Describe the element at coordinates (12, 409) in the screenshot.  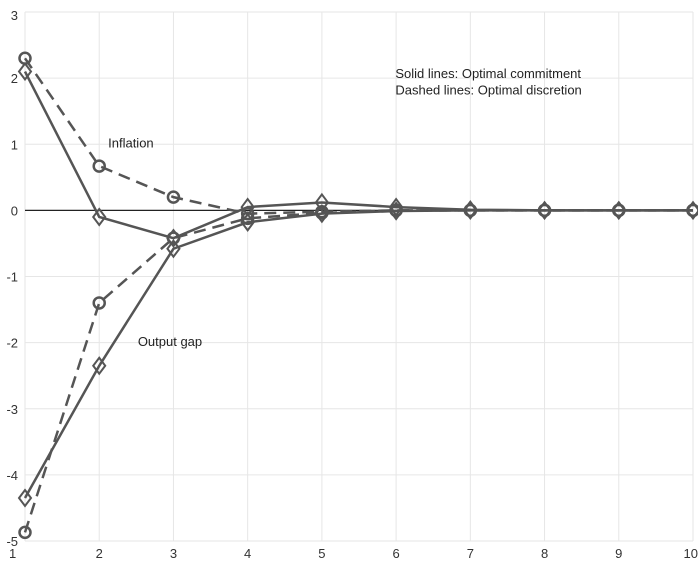
I see `y-tick-label: -3` at that location.